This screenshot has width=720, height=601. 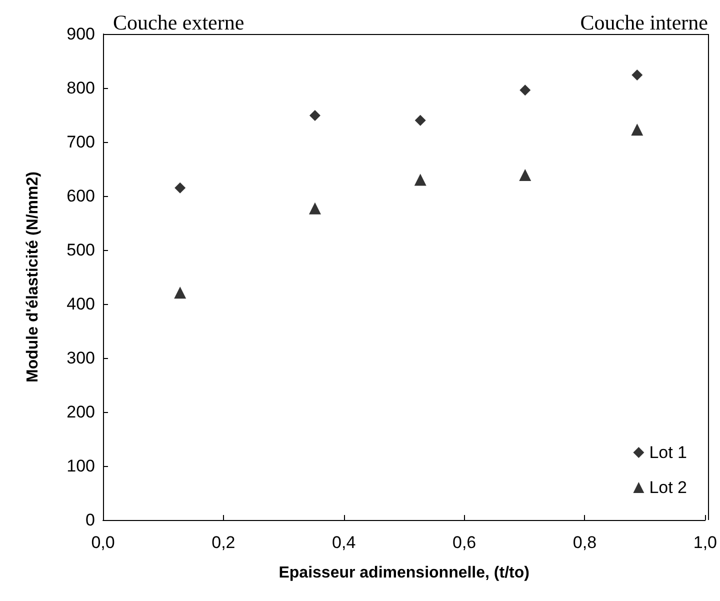 What do you see at coordinates (80, 34) in the screenshot?
I see `y-tick-label: 900` at bounding box center [80, 34].